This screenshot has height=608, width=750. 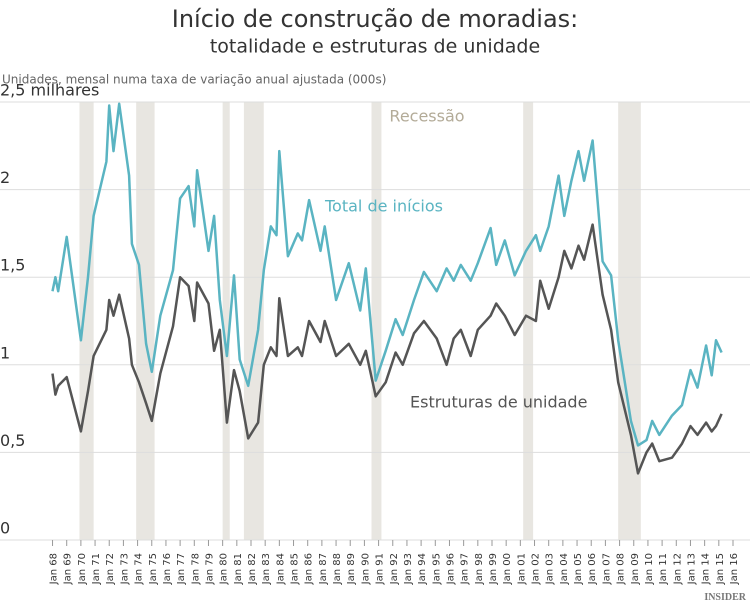 I want to click on x-tick-label: Jan 09, so click(x=635, y=569).